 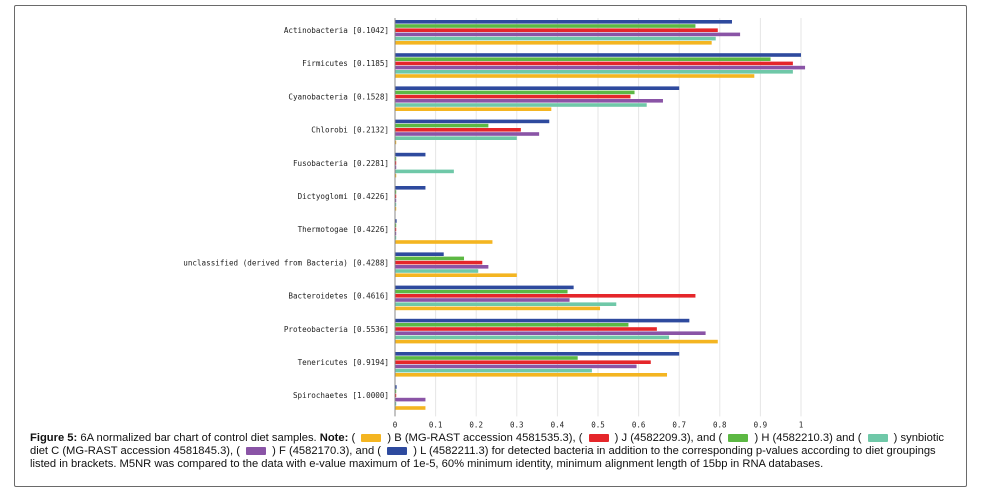 I want to click on note-label: Note:, so click(x=334, y=438).